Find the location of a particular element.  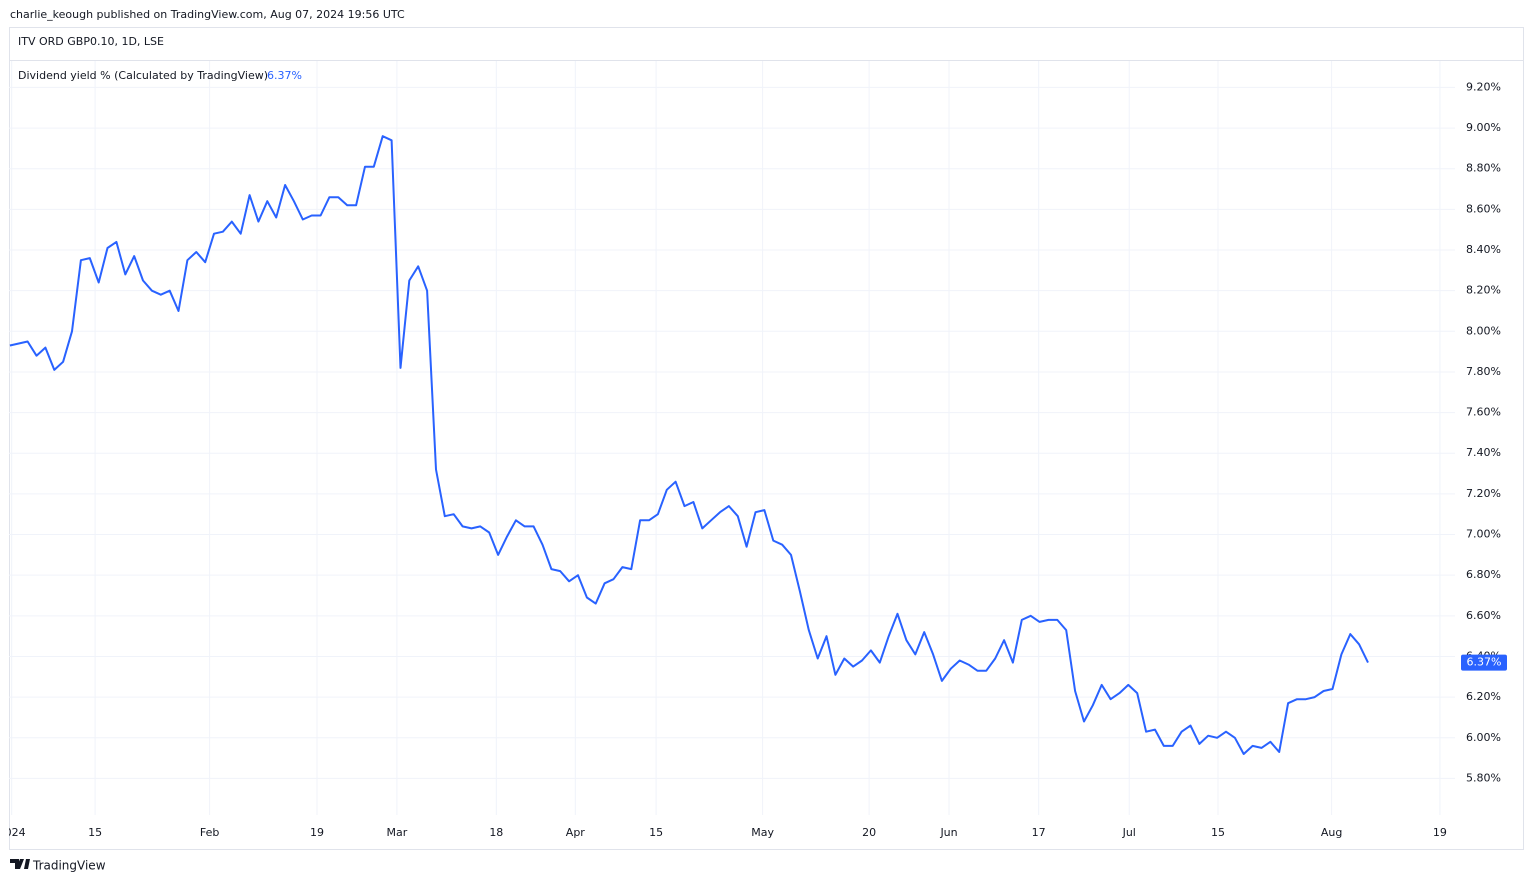

y-tick-label: 9.20% is located at coordinates (1483, 86).